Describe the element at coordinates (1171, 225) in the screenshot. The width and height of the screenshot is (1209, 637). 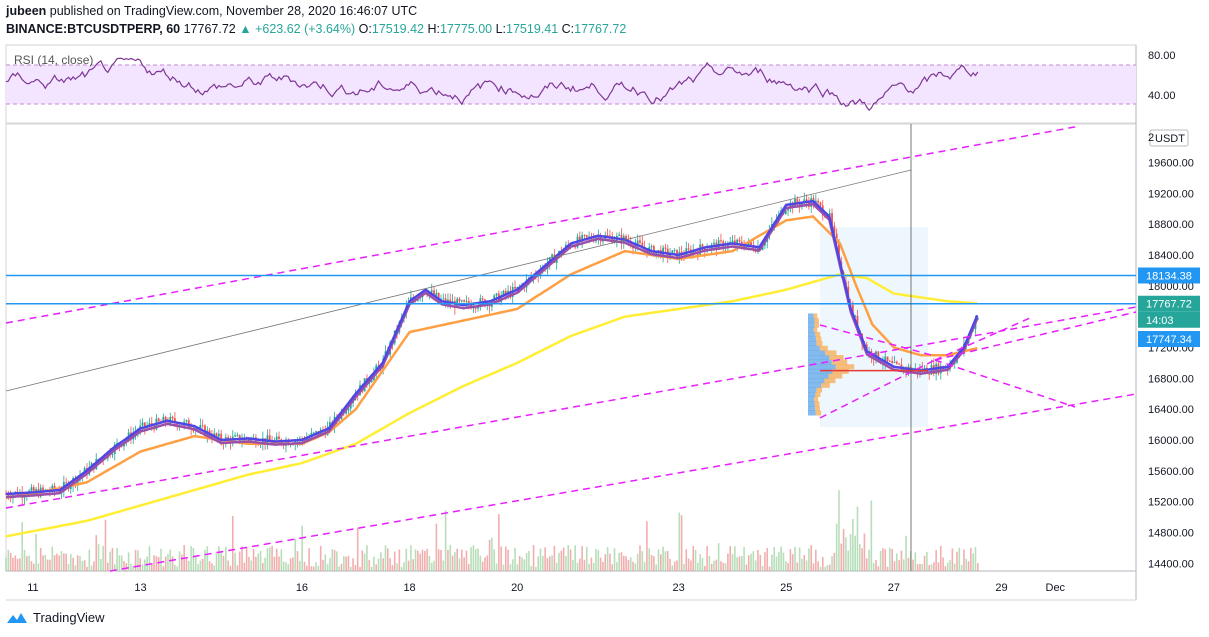
I see `price-tick-2: 18800.00` at that location.